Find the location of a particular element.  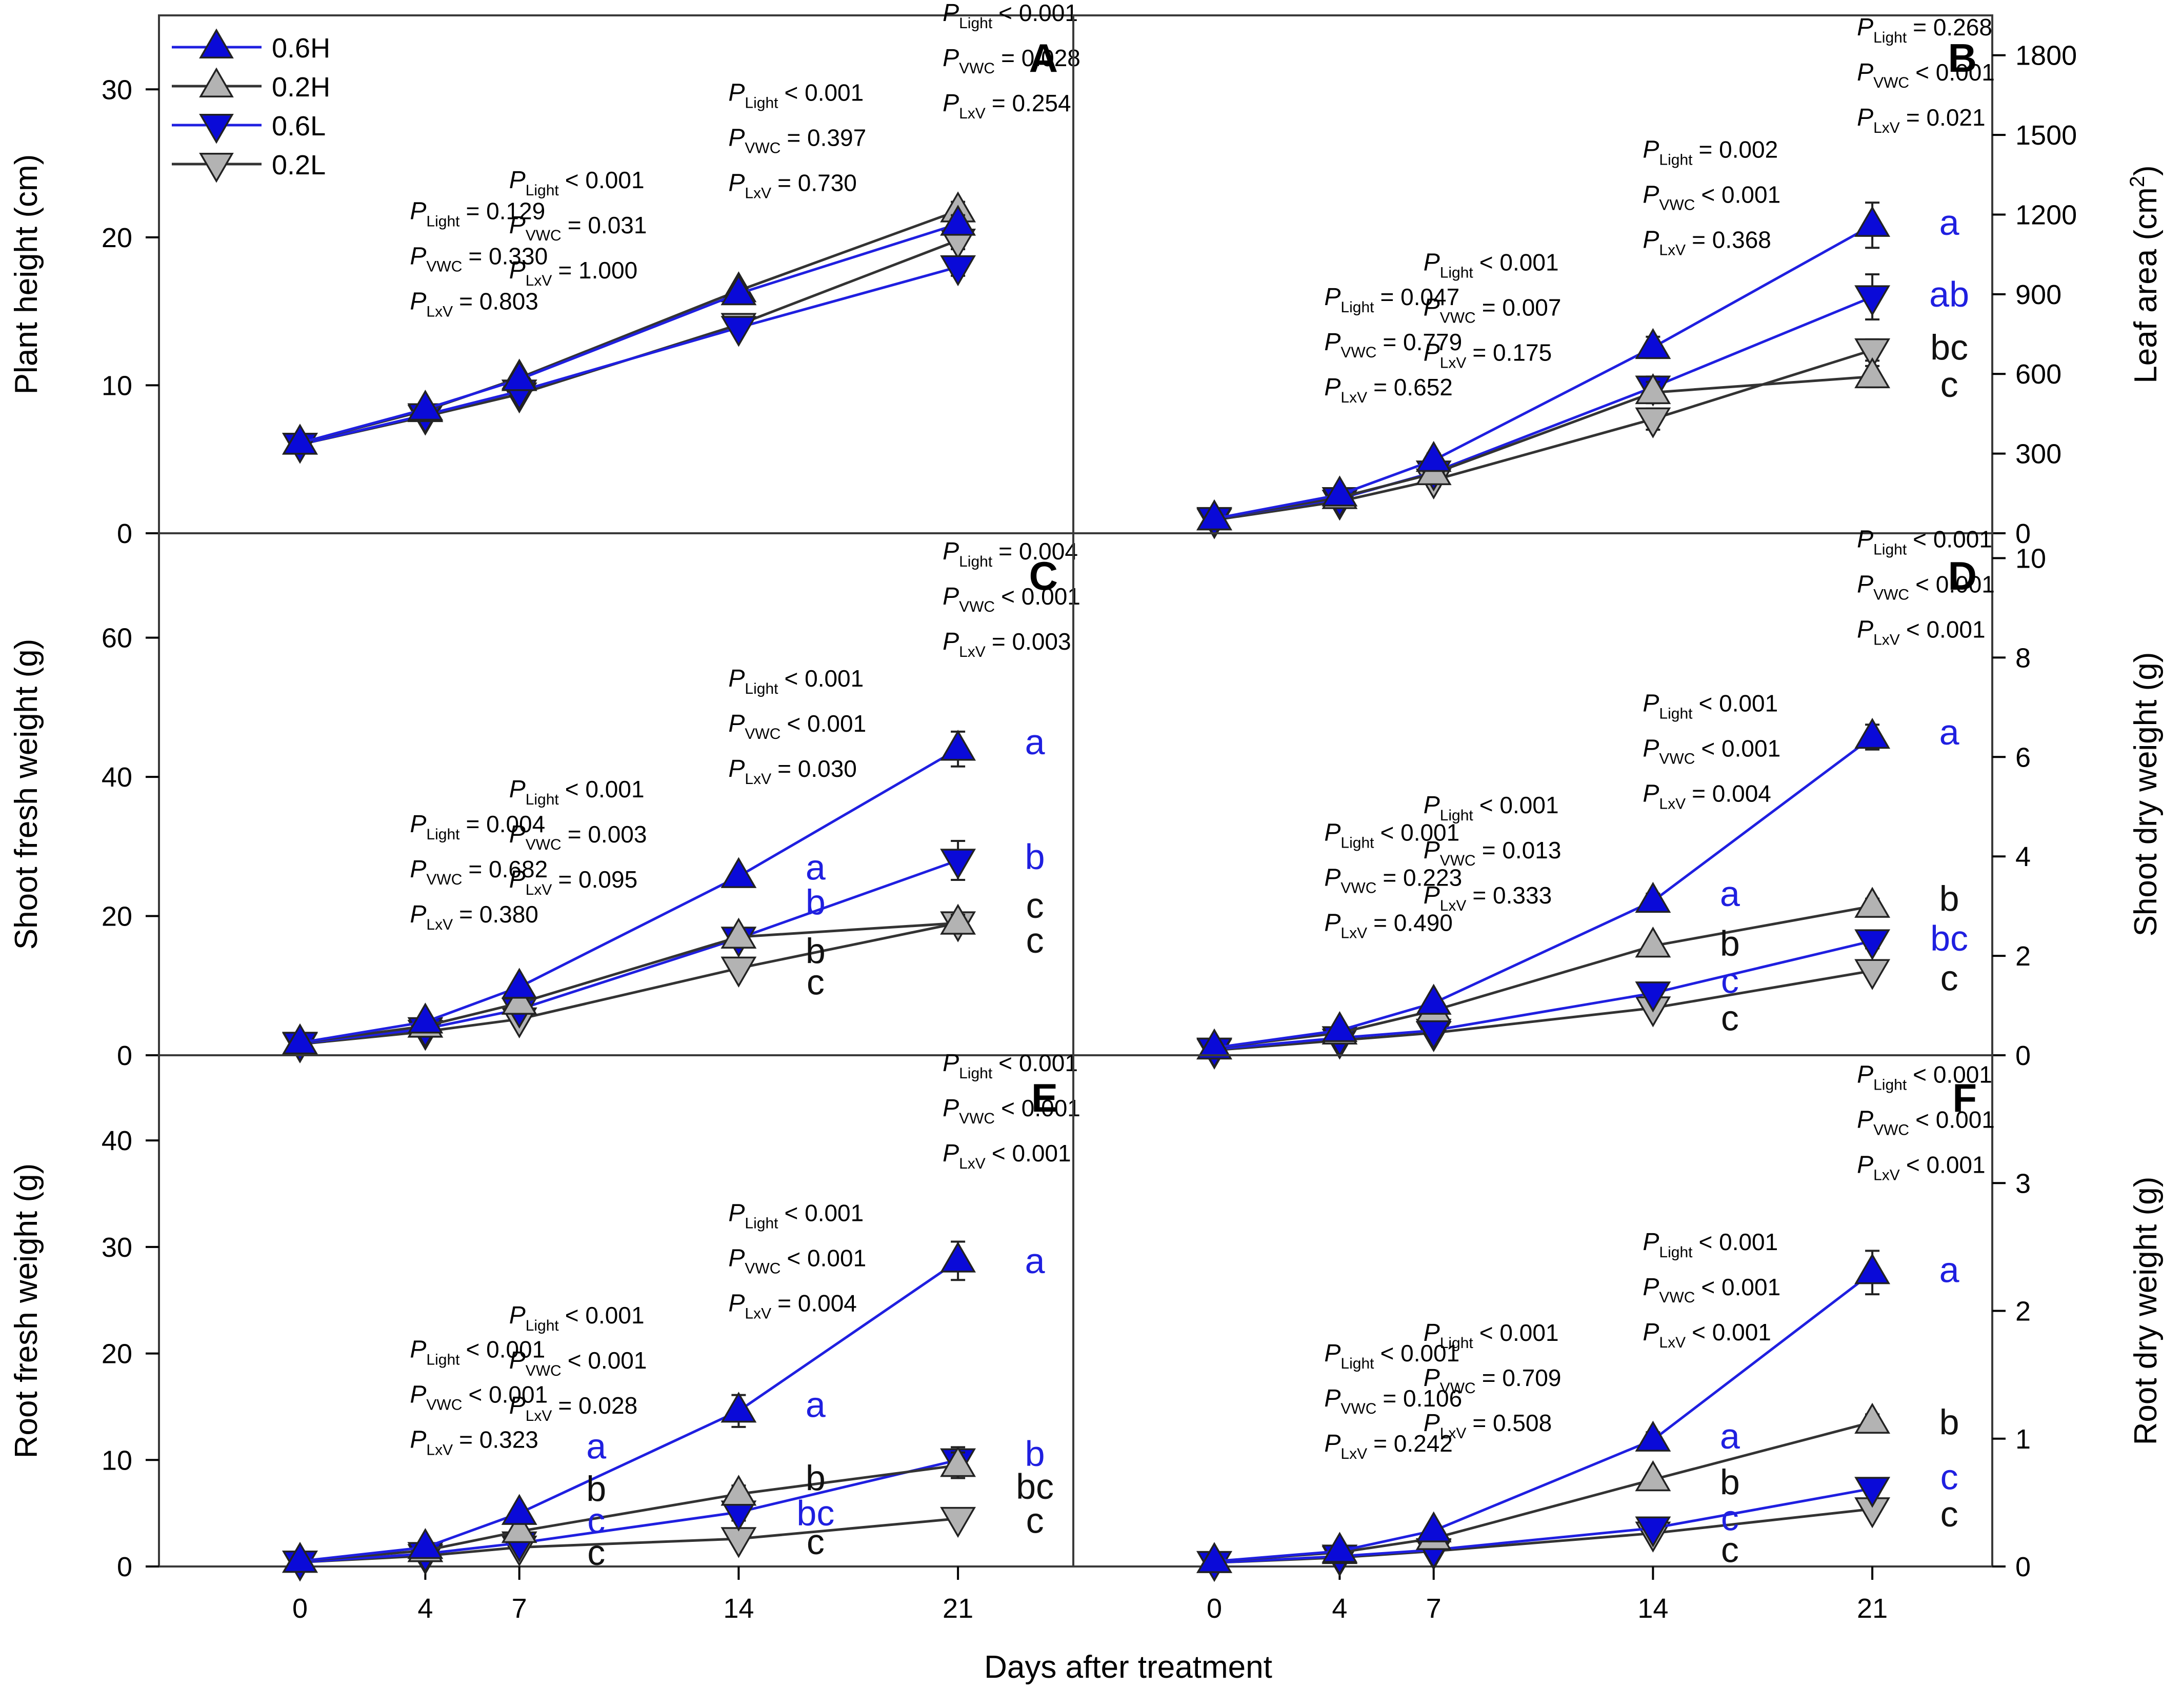

y-axis-title: Plant height (cm) is located at coordinates (26, 274).